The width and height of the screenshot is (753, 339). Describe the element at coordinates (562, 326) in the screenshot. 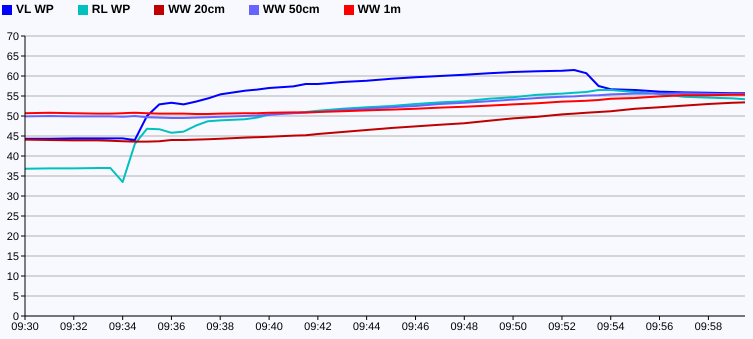

I see `x-tick-label: 09:52` at that location.